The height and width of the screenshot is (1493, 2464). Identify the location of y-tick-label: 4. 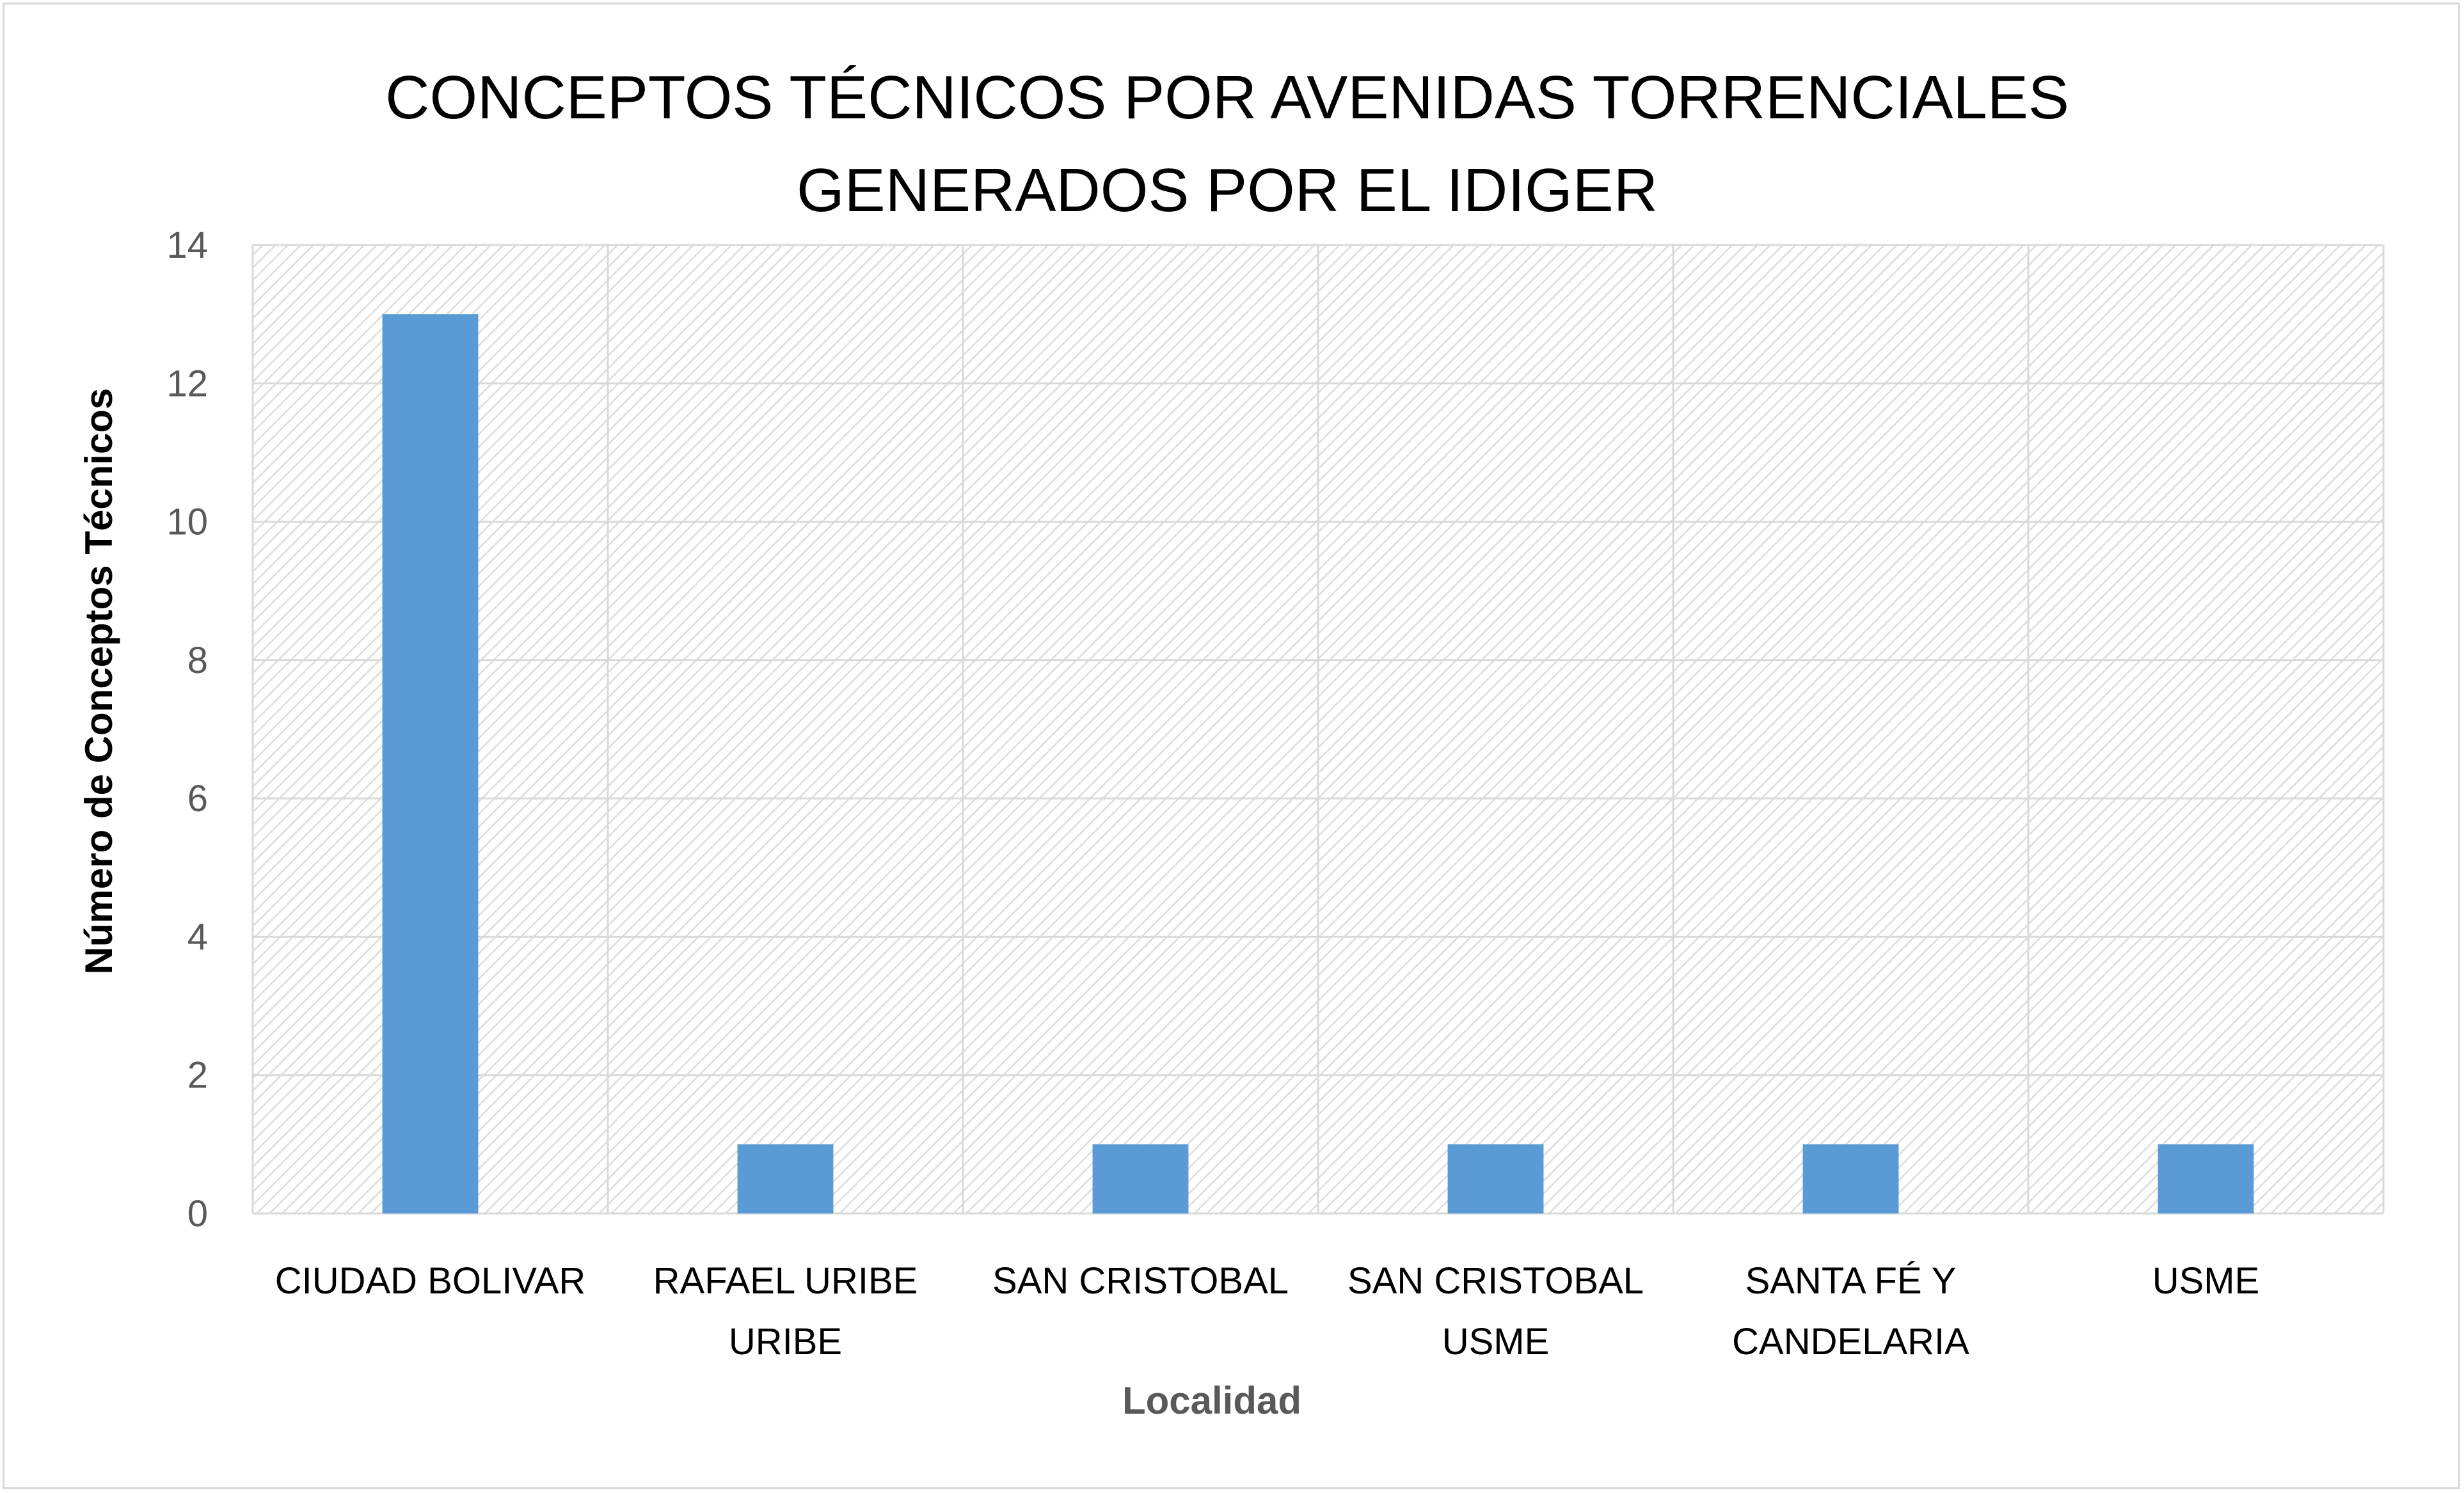
(197, 937).